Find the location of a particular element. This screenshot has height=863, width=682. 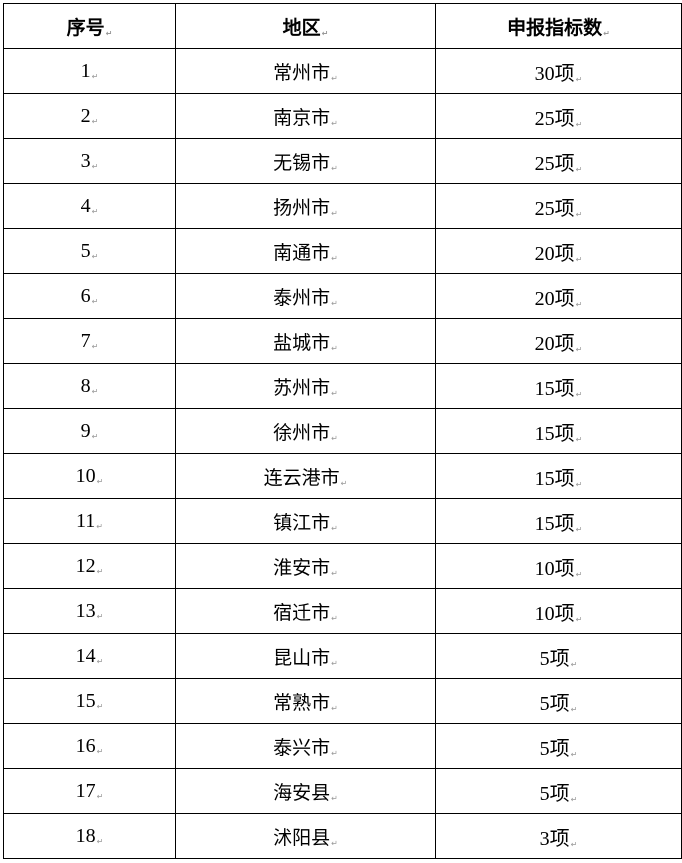

region-cell: 宿迁市 is located at coordinates (305, 611).